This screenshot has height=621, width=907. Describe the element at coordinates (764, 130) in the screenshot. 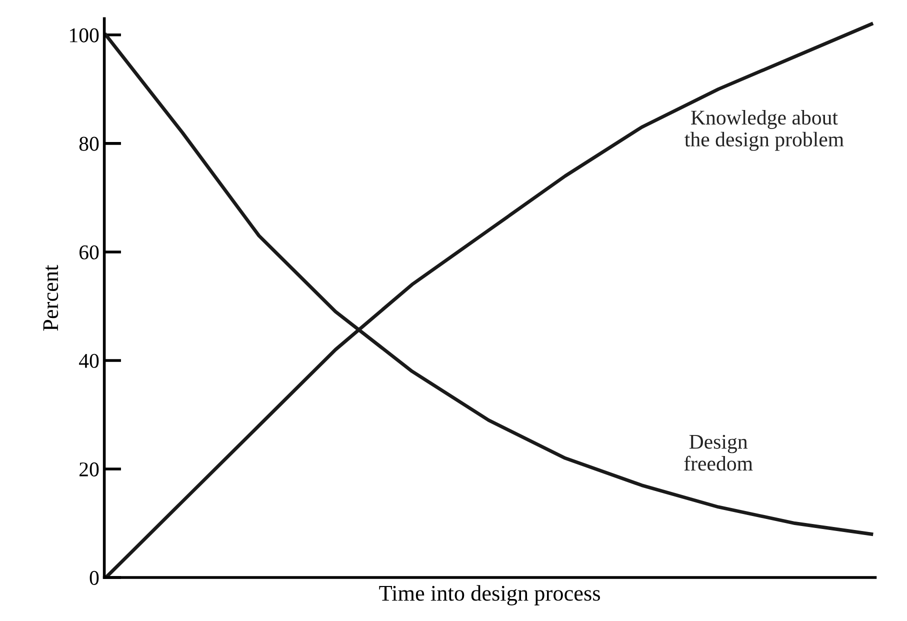

I see `series-label: Knowledge about the design problem` at that location.